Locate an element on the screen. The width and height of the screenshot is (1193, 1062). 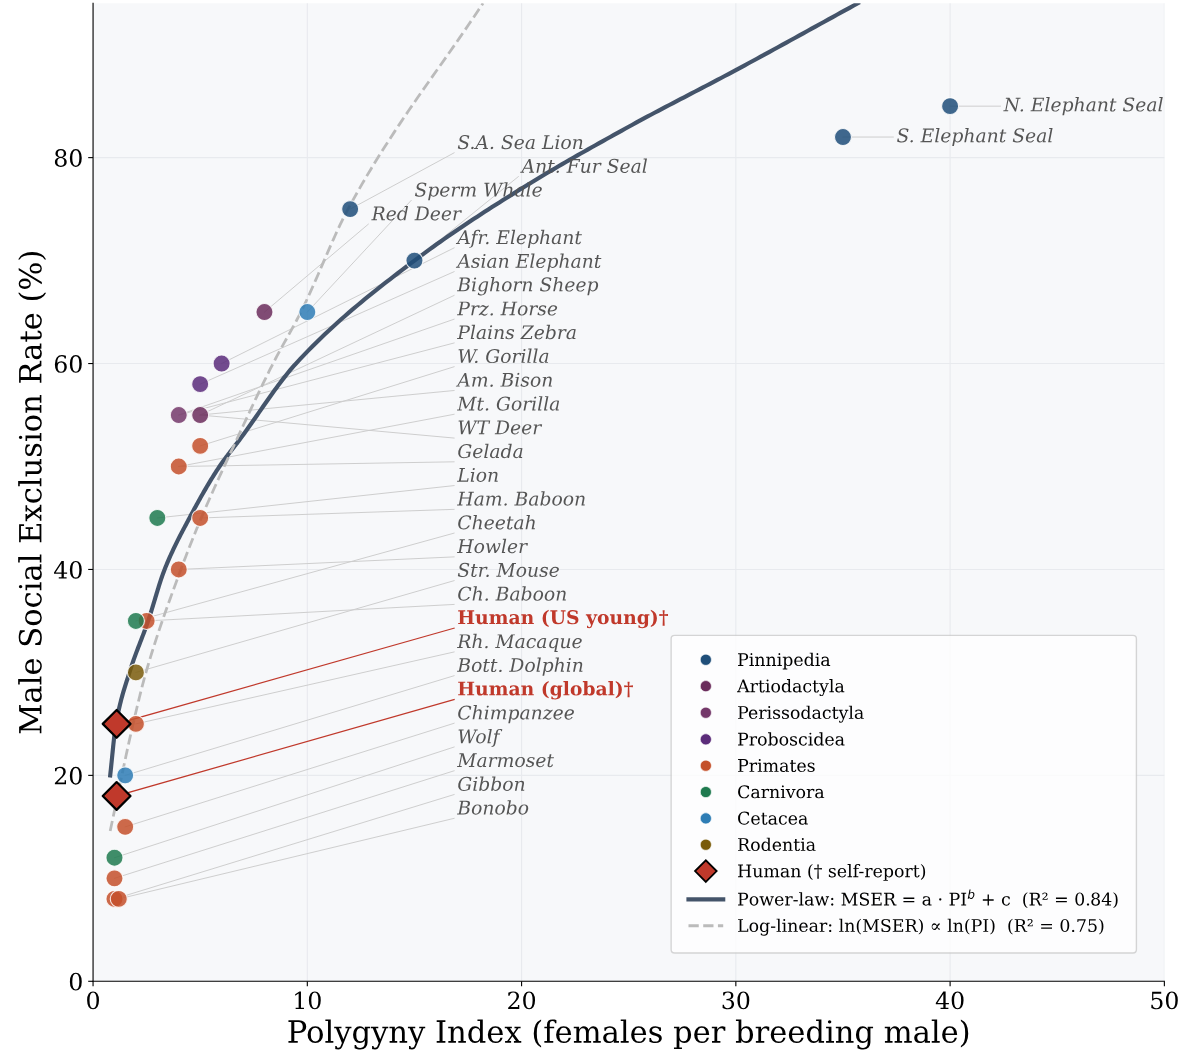
x-tick-label: 0 is located at coordinates (93, 1000).